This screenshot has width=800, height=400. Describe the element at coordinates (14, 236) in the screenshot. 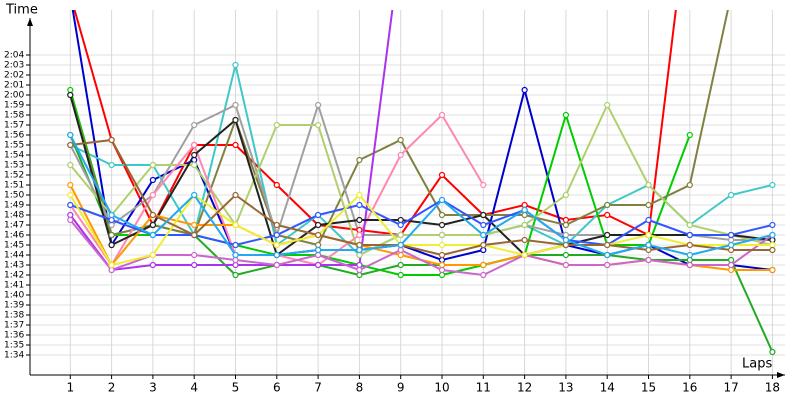

I see `y-tick-label: 1:46` at that location.